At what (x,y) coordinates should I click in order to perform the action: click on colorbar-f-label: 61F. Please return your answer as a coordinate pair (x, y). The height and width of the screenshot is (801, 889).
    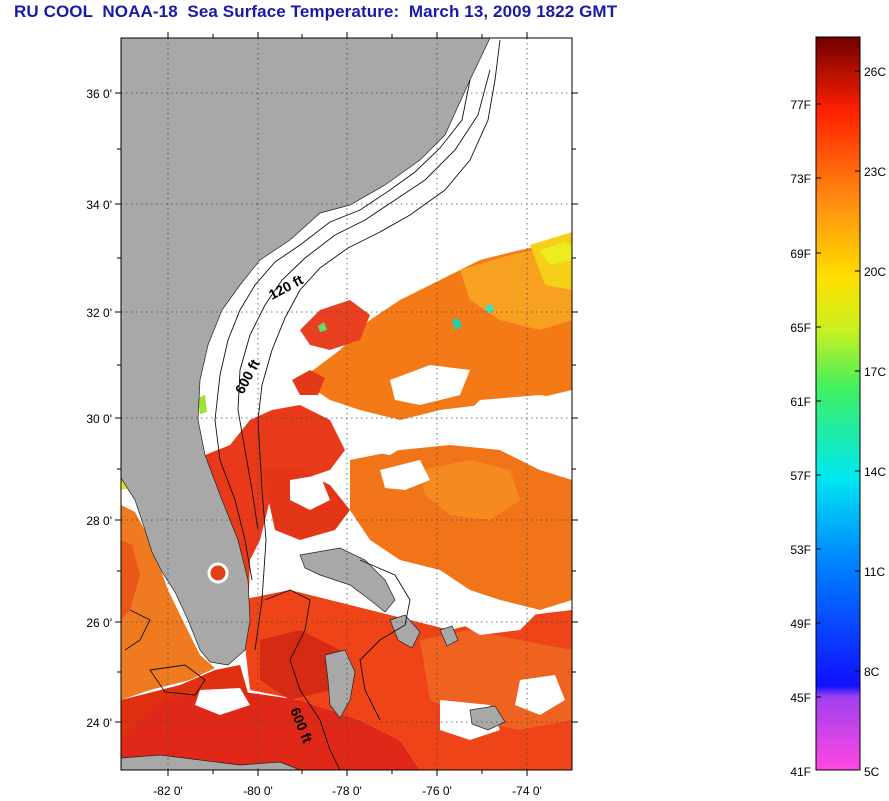
    Looking at the image, I should click on (800, 402).